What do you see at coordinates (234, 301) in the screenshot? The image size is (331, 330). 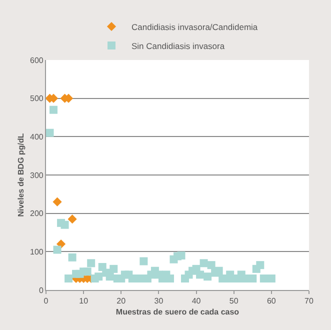 I see `x-tick-label: 50` at bounding box center [234, 301].